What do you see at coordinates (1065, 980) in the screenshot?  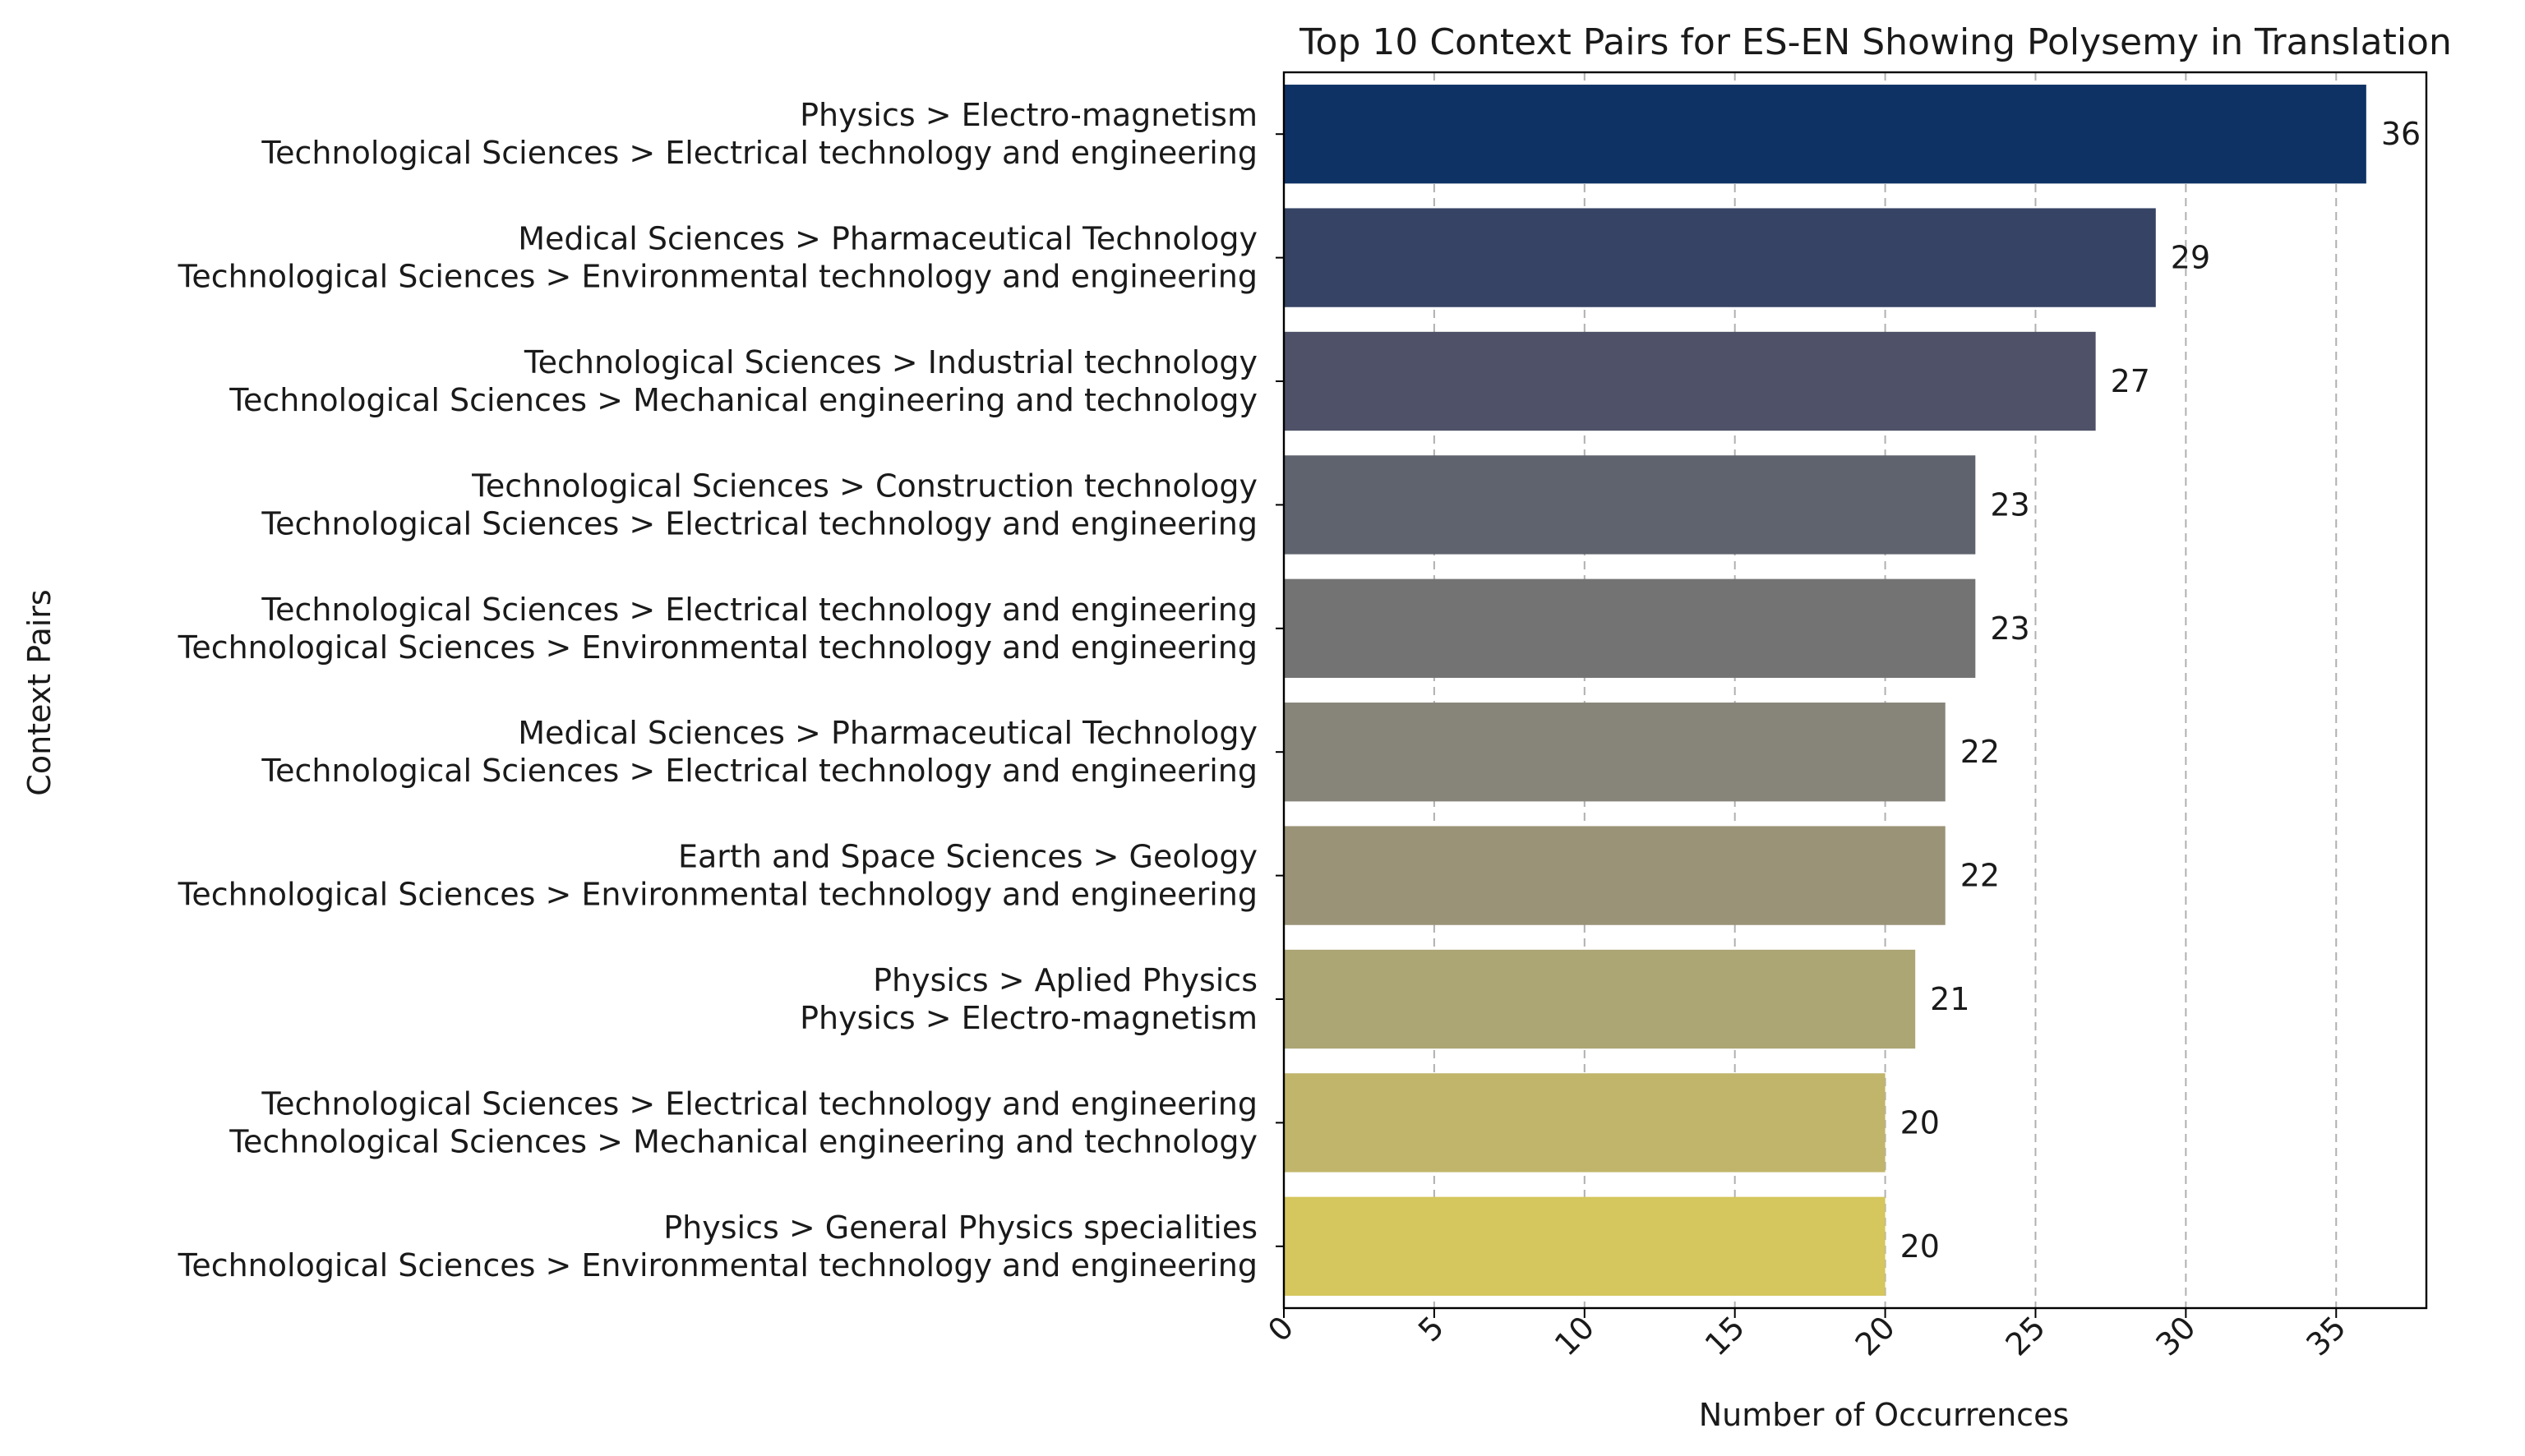 I see `category-label-line: Physics > Aplied Physics` at bounding box center [1065, 980].